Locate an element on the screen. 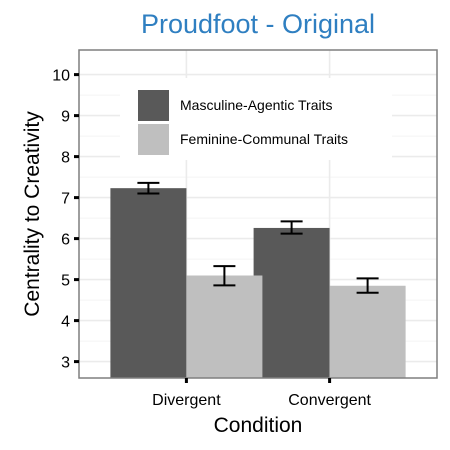 The height and width of the screenshot is (450, 450). y-tick-label: 7 is located at coordinates (65, 199).